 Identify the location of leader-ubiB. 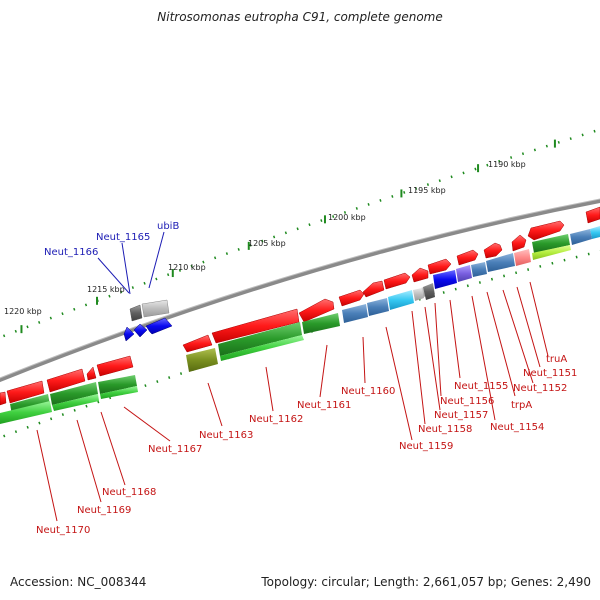
(156, 260).